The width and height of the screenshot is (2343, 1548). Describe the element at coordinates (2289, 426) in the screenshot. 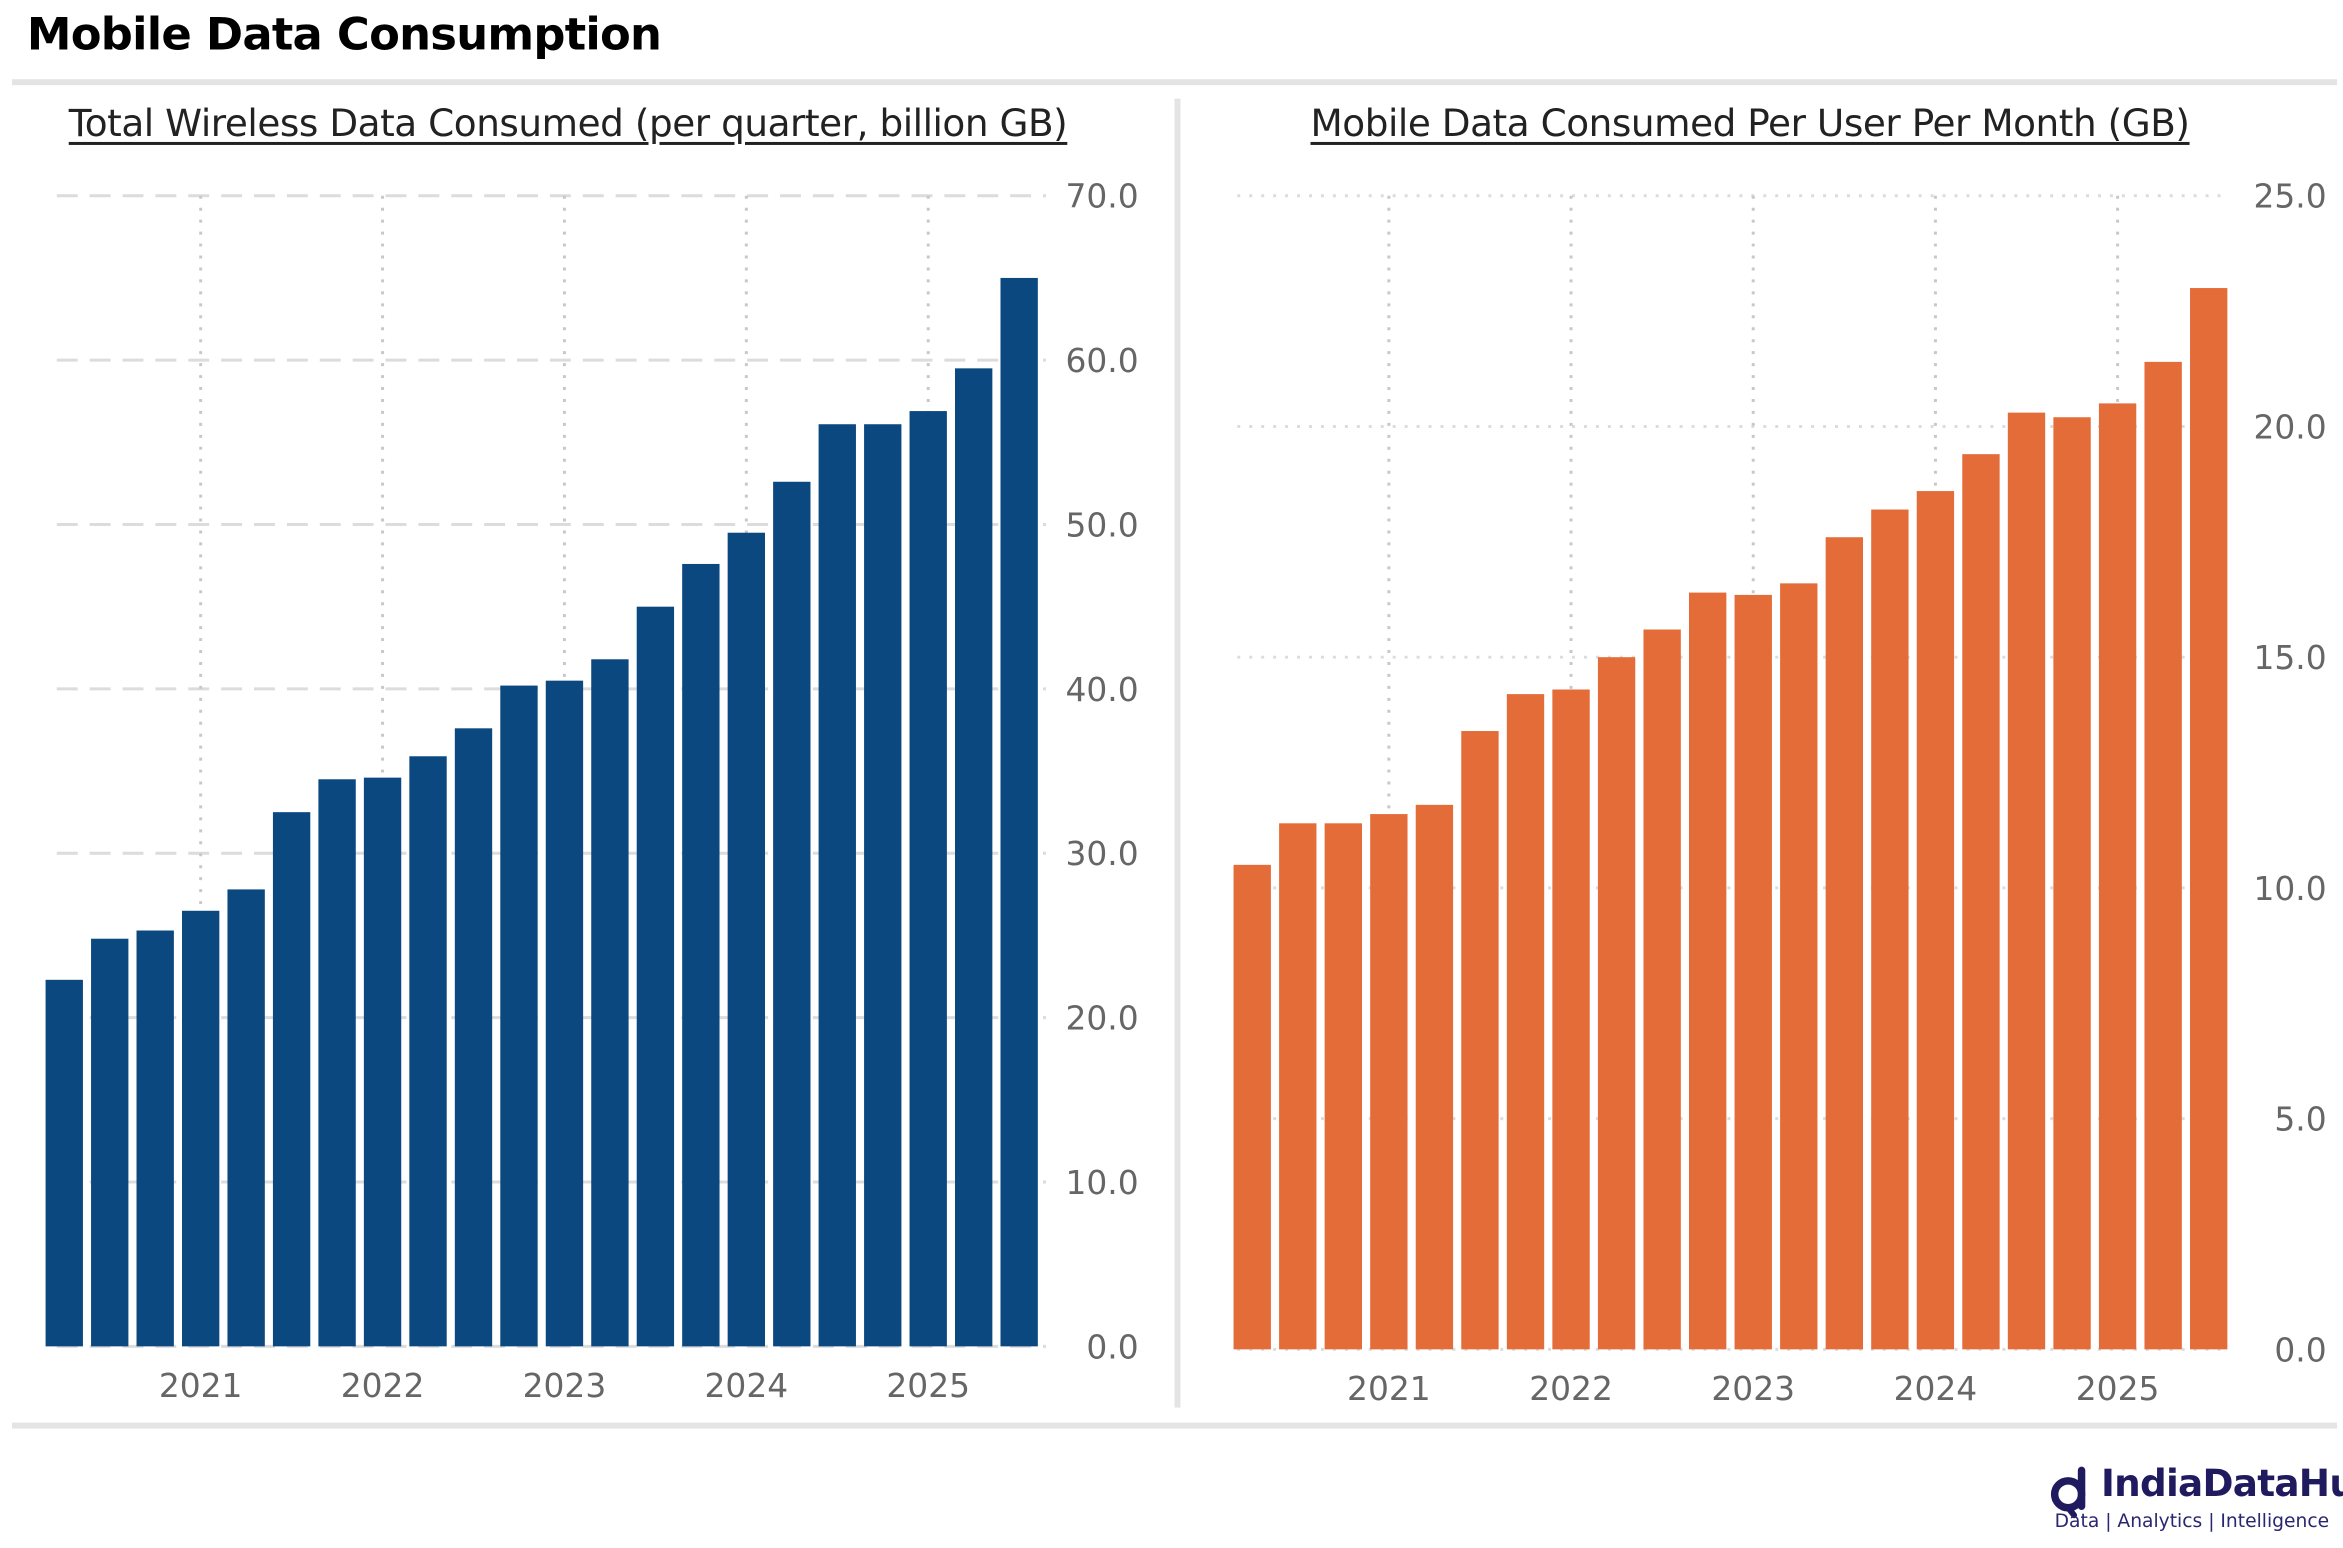

I see `right-y-tick-label: 20.0` at that location.